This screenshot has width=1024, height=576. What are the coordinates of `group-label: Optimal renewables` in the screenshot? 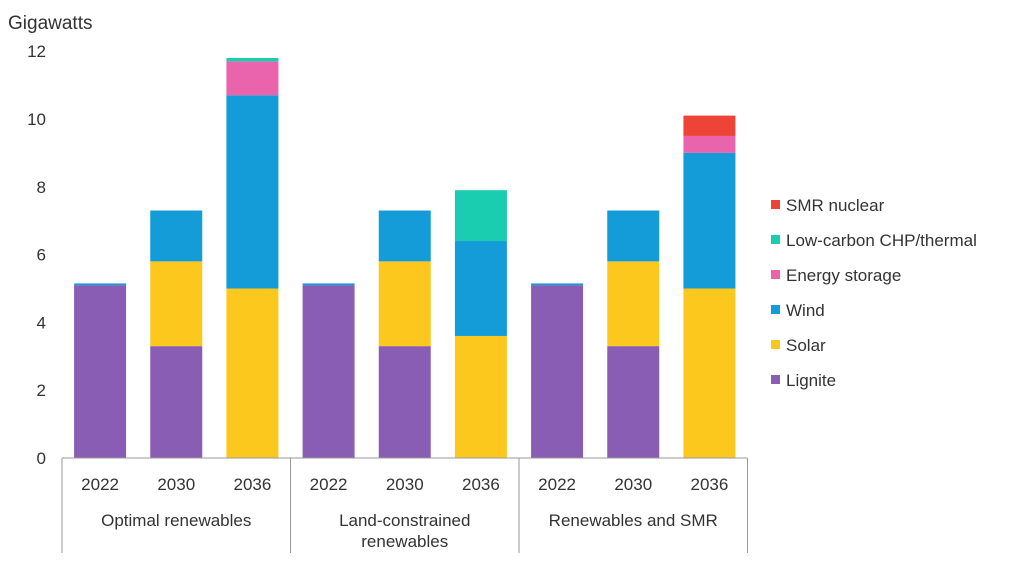 It's located at (176, 520).